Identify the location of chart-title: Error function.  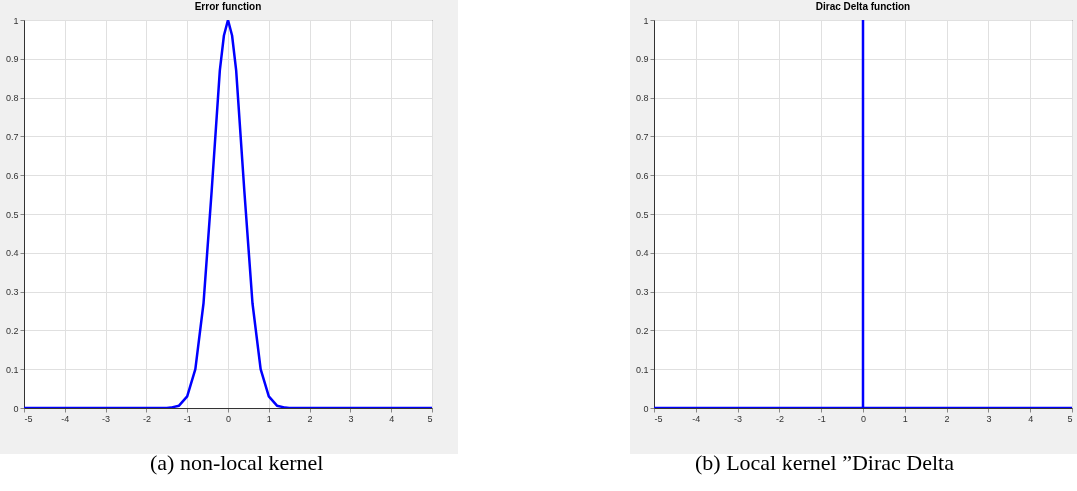
(228, 6).